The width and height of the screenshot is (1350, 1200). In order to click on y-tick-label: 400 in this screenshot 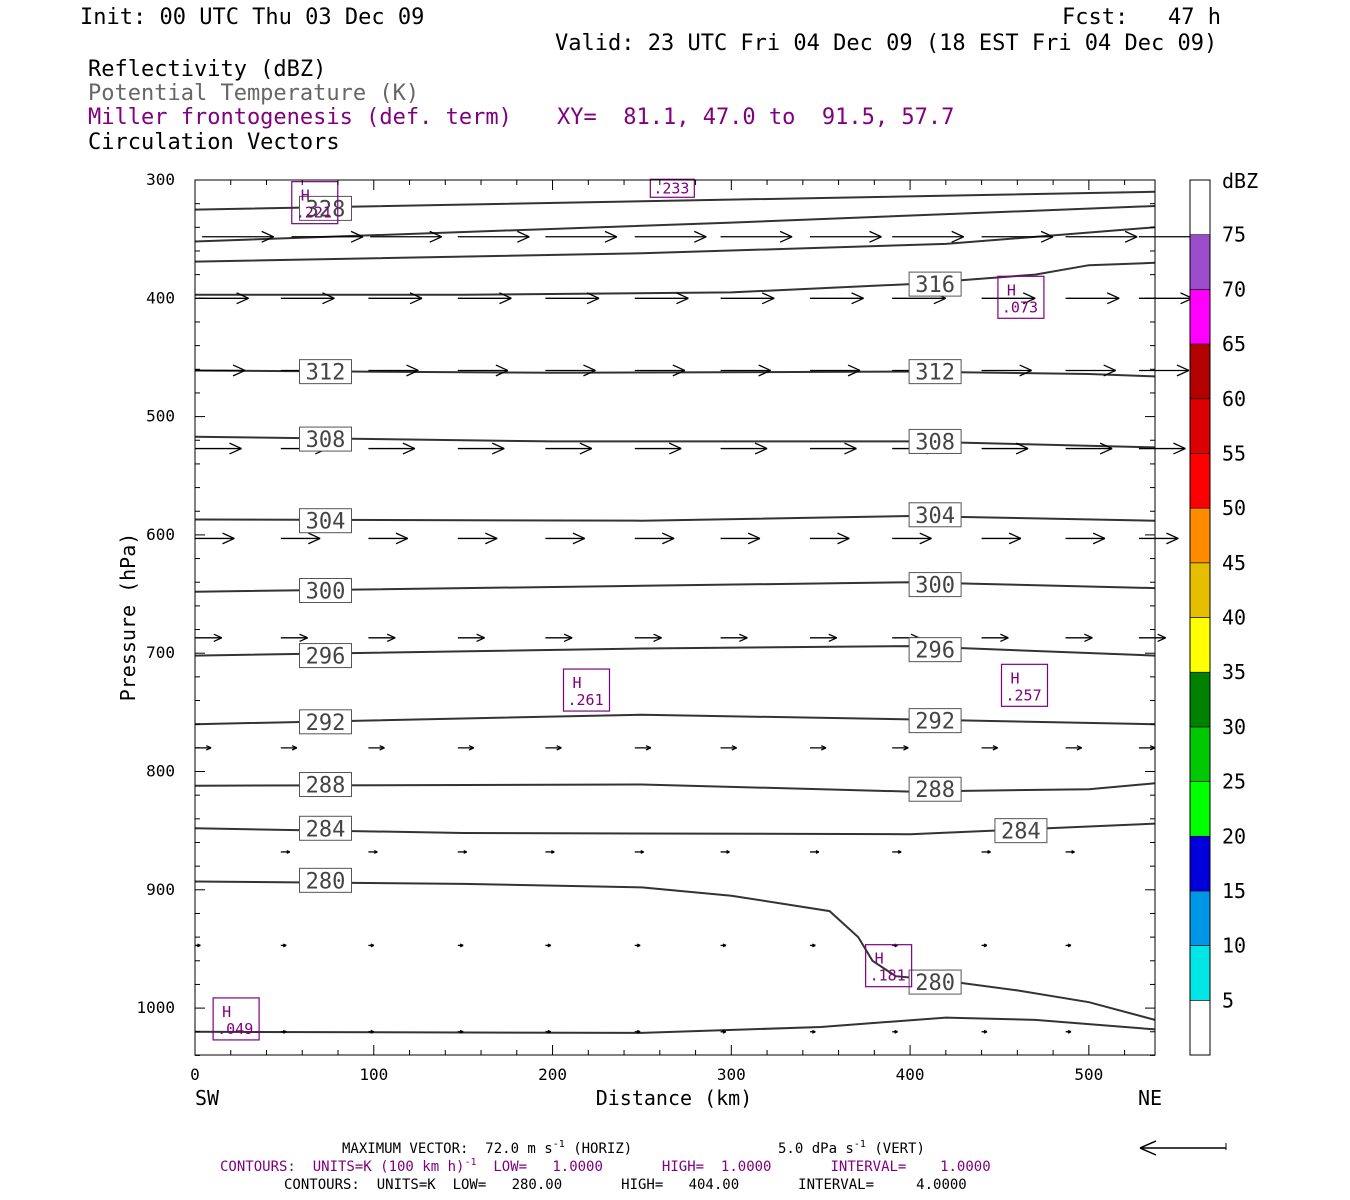, I will do `click(160, 297)`.